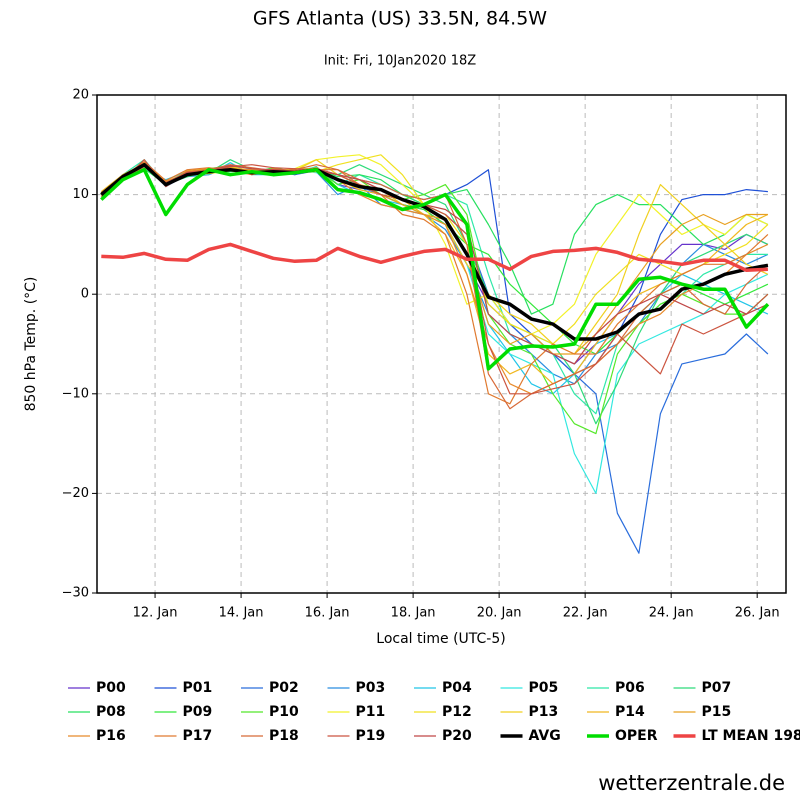 Image resolution: width=800 pixels, height=800 pixels. What do you see at coordinates (585, 613) in the screenshot?
I see `x-tick-label: 22. Jan` at bounding box center [585, 613].